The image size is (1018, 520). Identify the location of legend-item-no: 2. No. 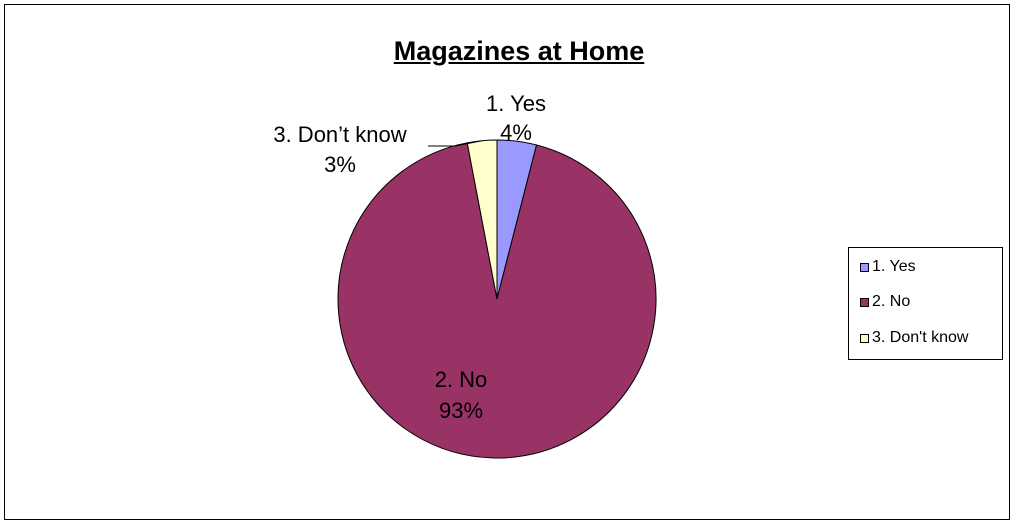
(885, 302).